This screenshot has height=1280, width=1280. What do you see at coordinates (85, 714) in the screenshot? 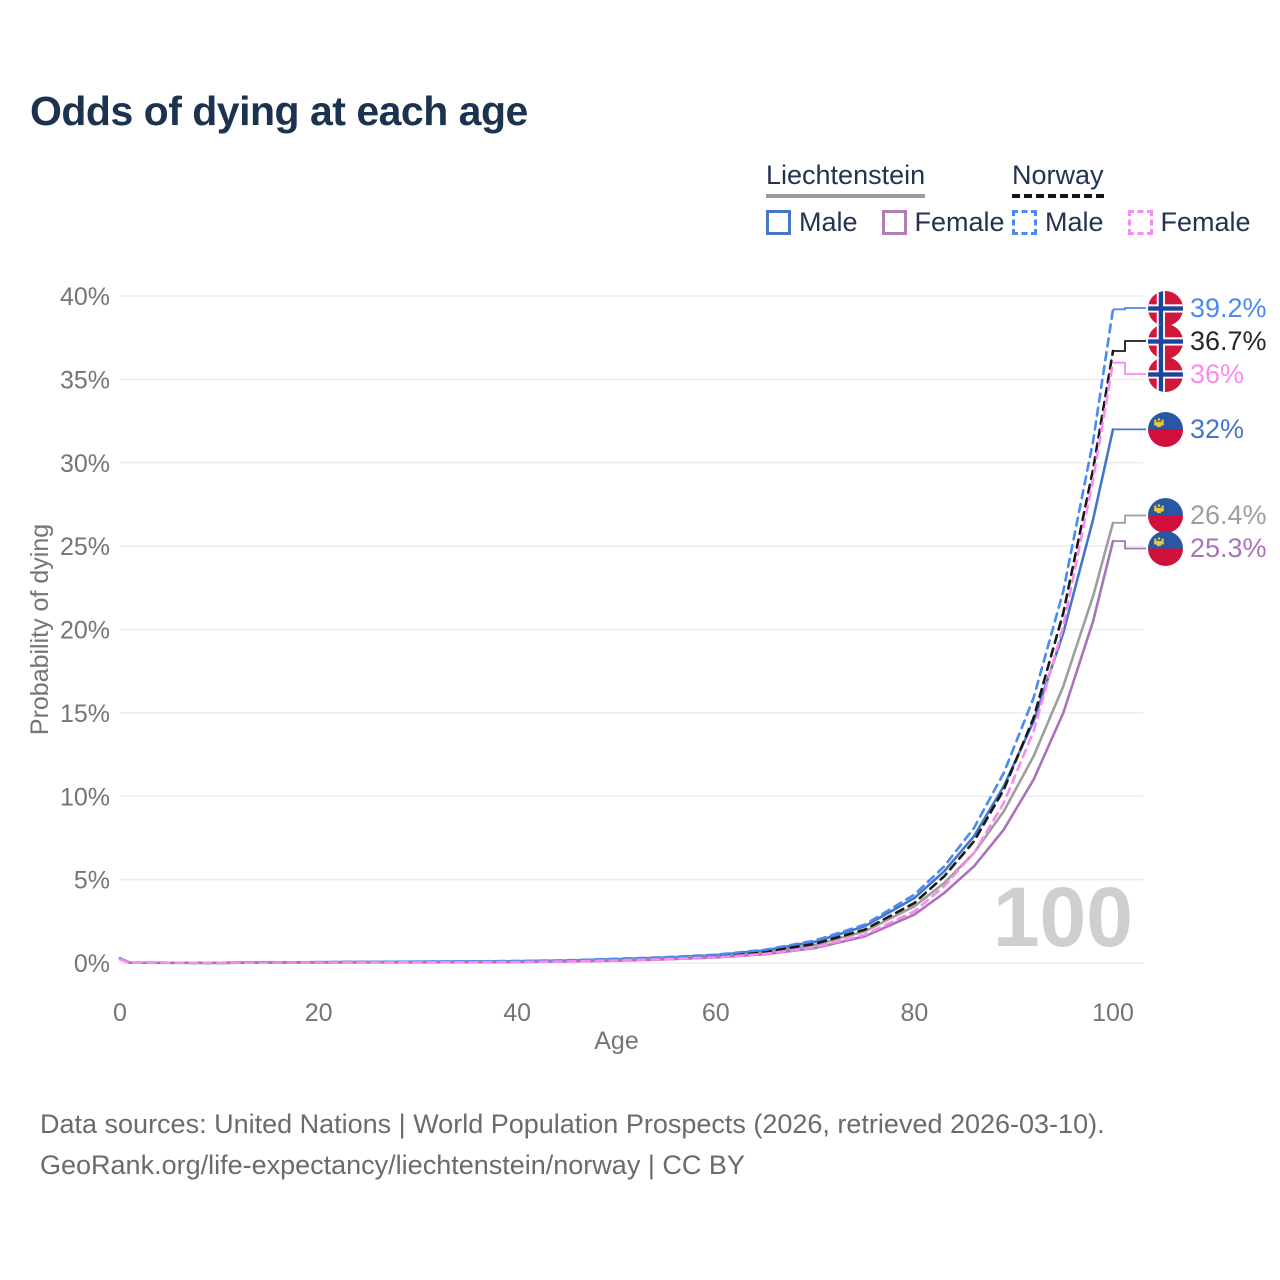
I see `y-tick-label: 15%` at bounding box center [85, 714].